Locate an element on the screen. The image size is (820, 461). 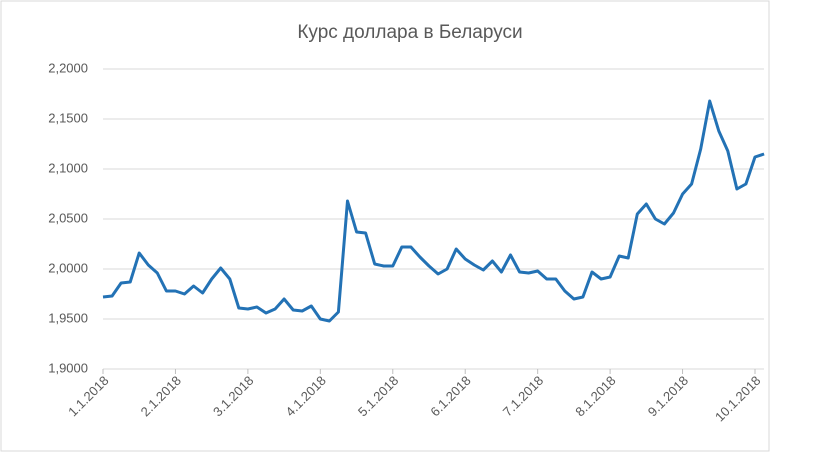
y-tick-label: 2,0000 is located at coordinates (68, 267).